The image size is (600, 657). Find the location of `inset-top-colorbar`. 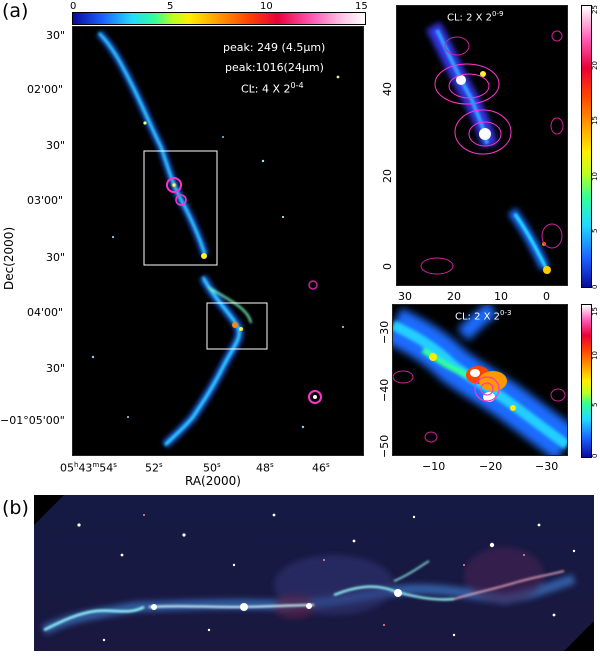

inset-top-colorbar is located at coordinates (586, 146).